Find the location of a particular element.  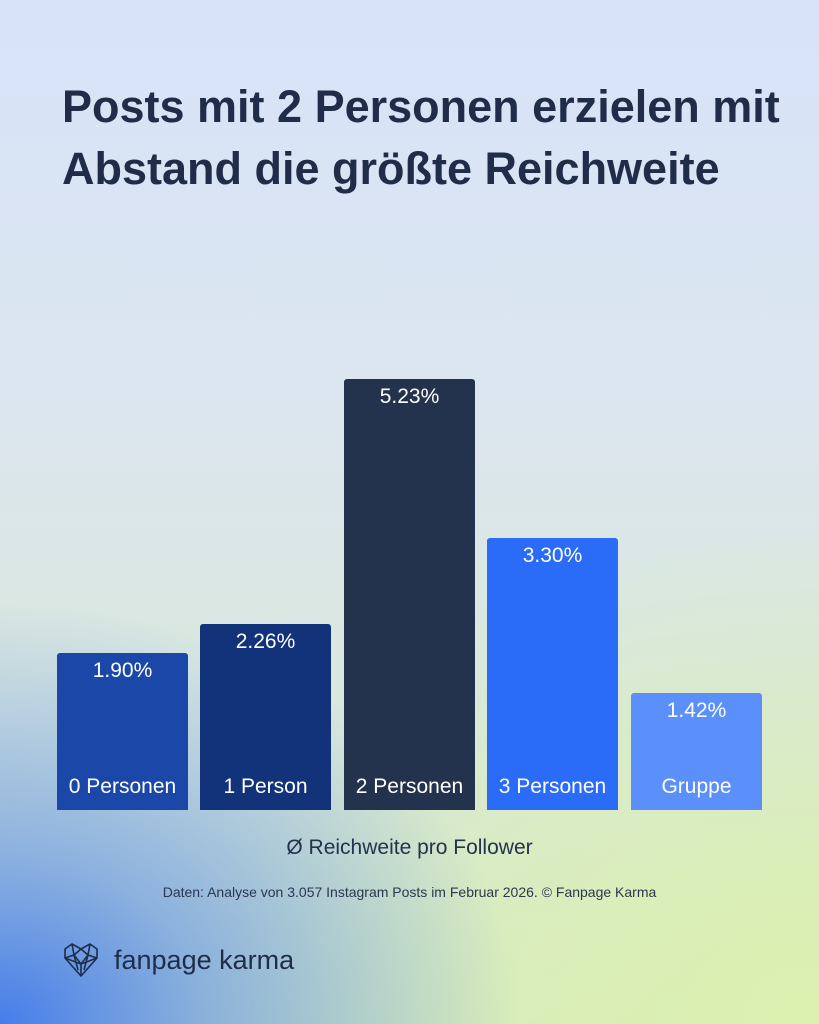

data-label: 5.23% is located at coordinates (409, 396).